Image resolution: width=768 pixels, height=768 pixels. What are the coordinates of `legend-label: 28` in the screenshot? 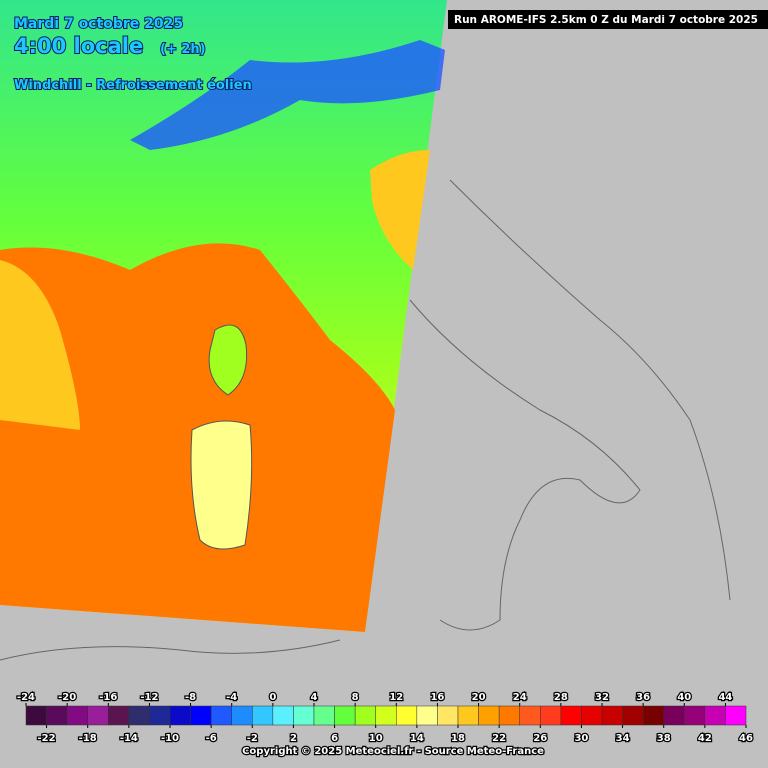 It's located at (561, 697).